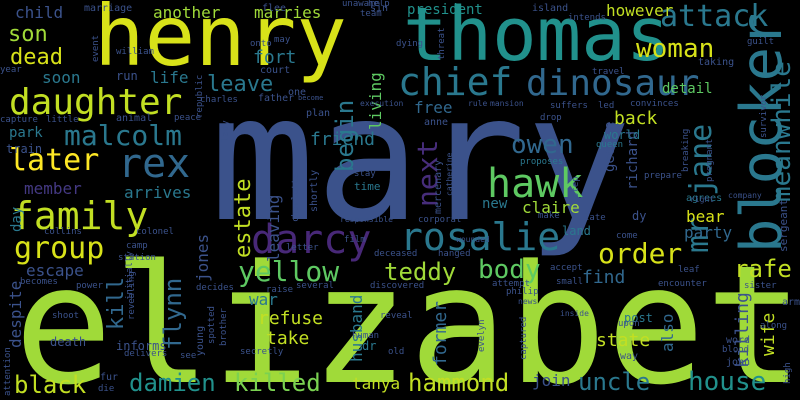 This screenshot has width=800, height=400. What do you see at coordinates (80, 216) in the screenshot?
I see `word: family` at bounding box center [80, 216].